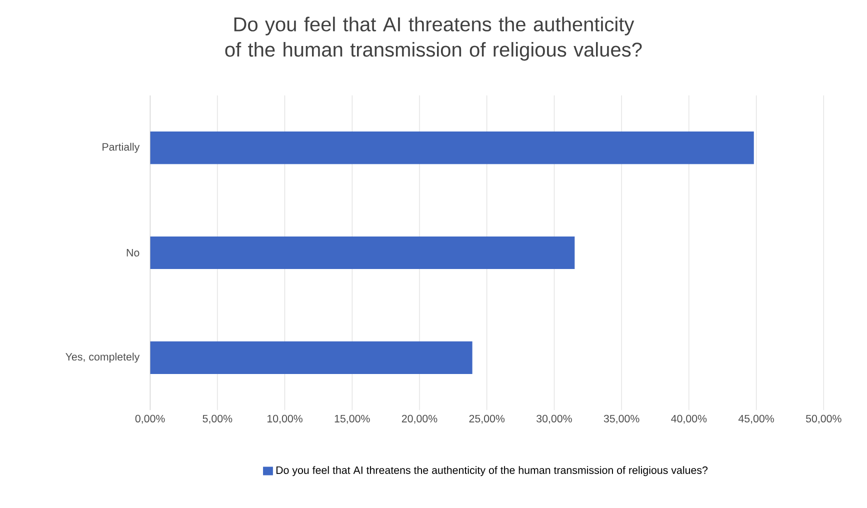 The image size is (867, 508). I want to click on y-tick-label: Yes, completely, so click(103, 357).